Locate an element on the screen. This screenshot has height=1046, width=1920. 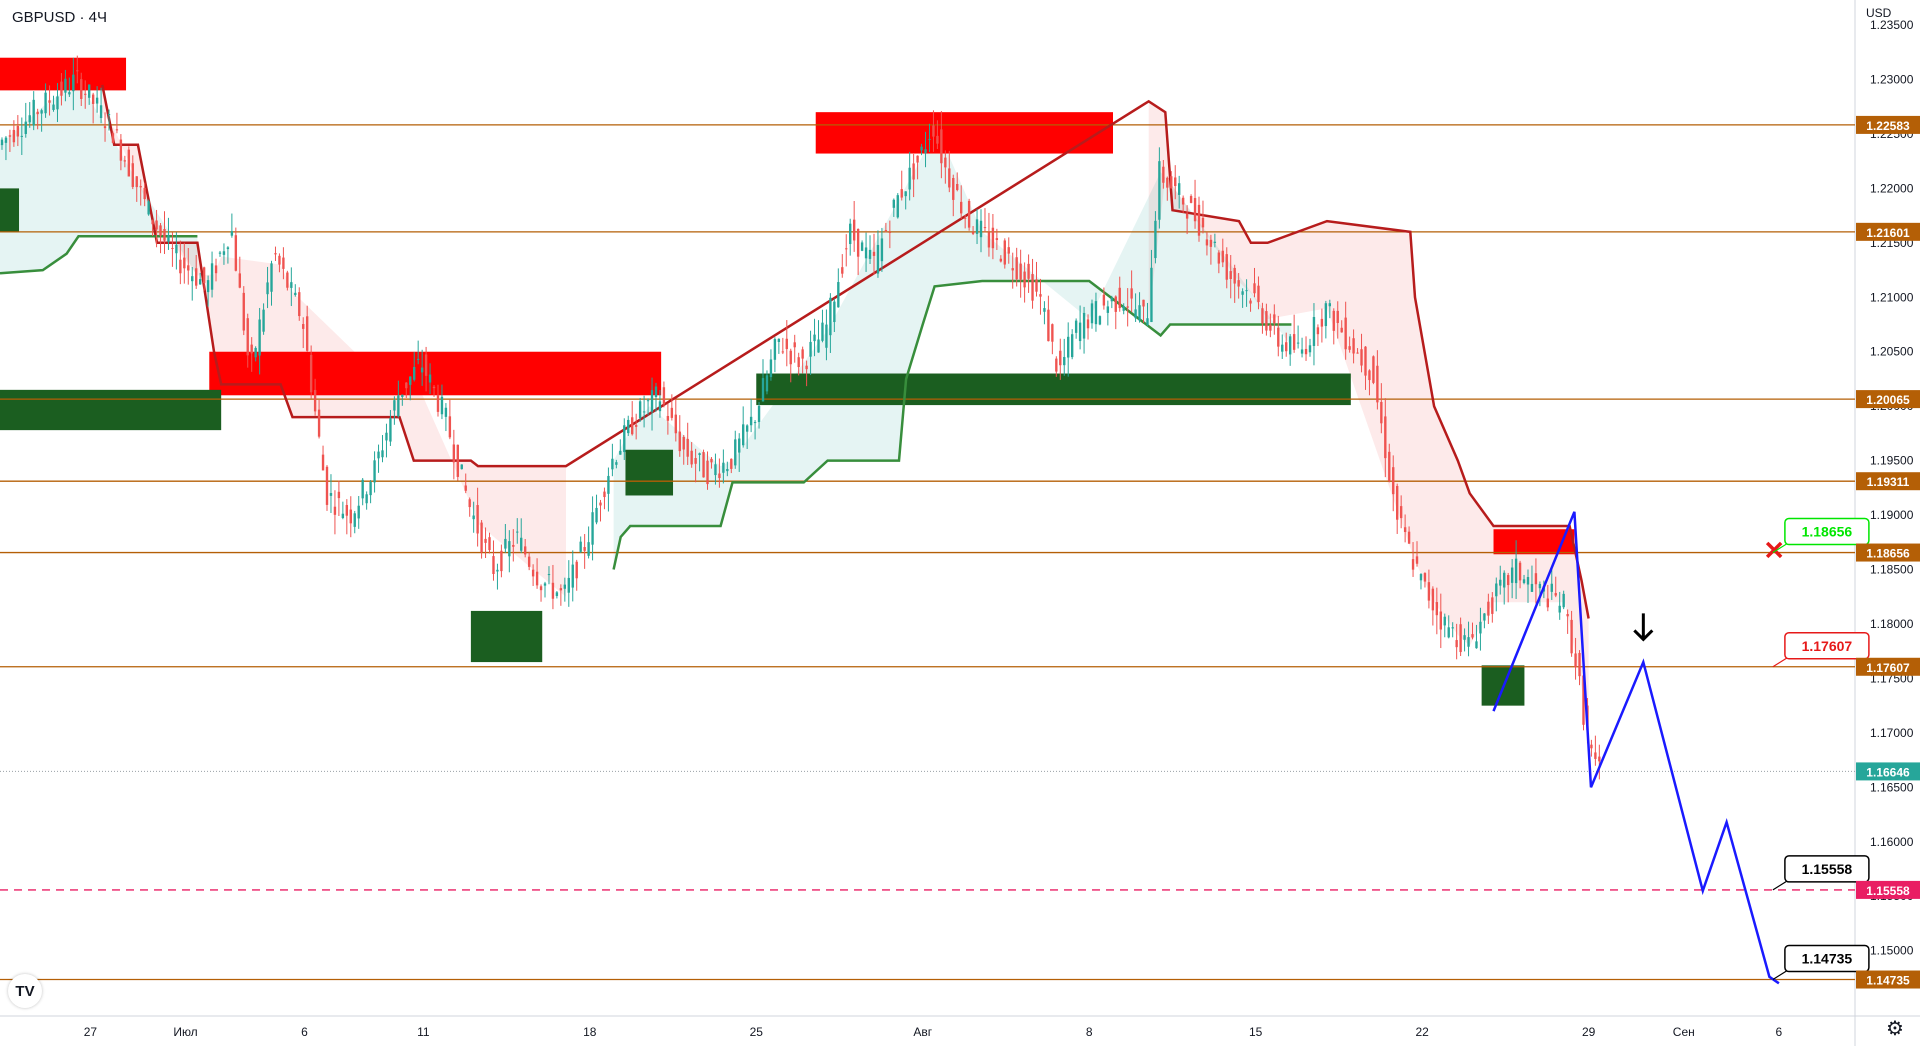
level-price-tag-3: 1.19311 is located at coordinates (1888, 482).